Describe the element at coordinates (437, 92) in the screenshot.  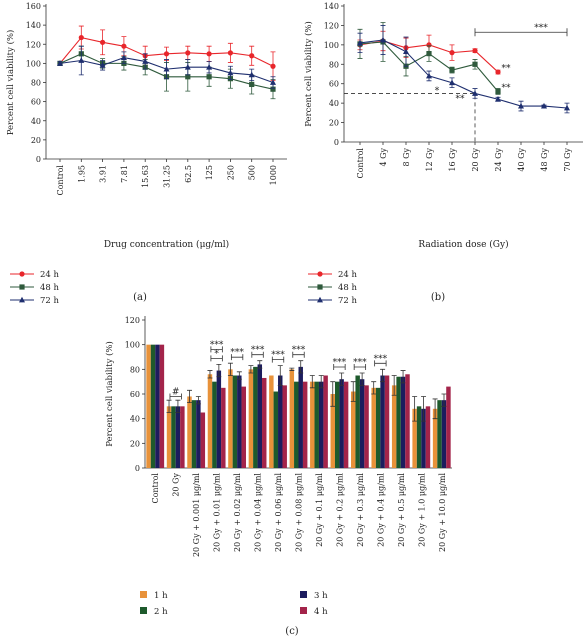
I see `significance-label: *` at that location.